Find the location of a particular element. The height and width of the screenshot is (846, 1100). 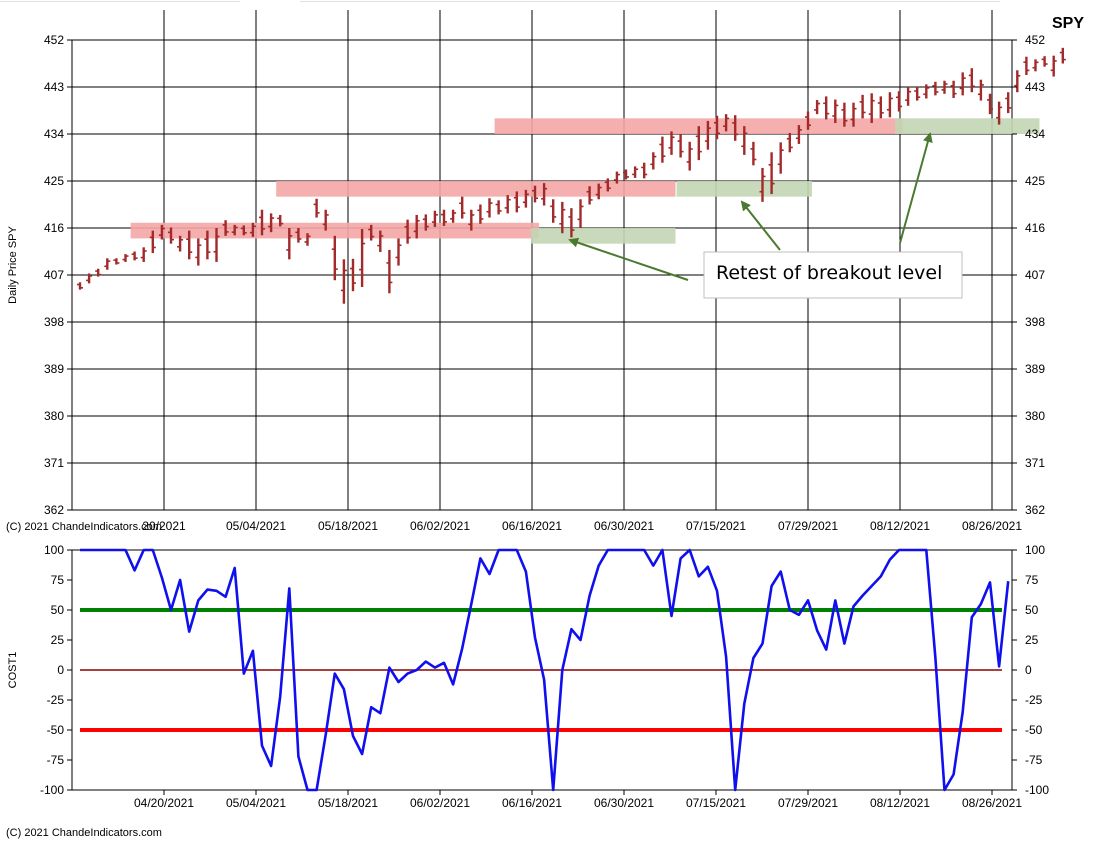

price-y-tick-right-1: 443 is located at coordinates (1035, 87).